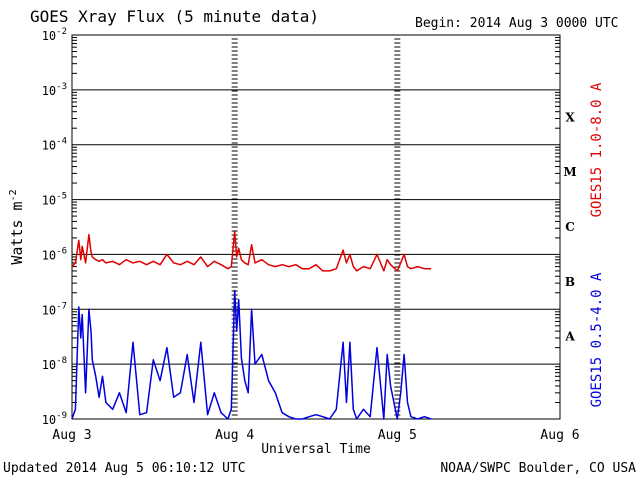 The image size is (640, 480). I want to click on y-tick-label: 10⁻⁴, so click(54, 145).